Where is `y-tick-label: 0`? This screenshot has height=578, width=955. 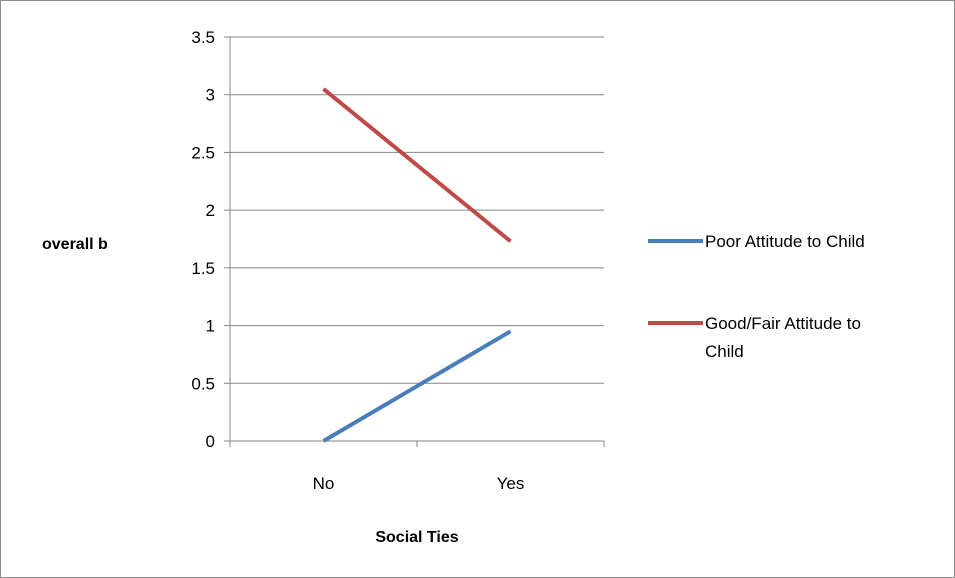 y-tick-label: 0 is located at coordinates (210, 441).